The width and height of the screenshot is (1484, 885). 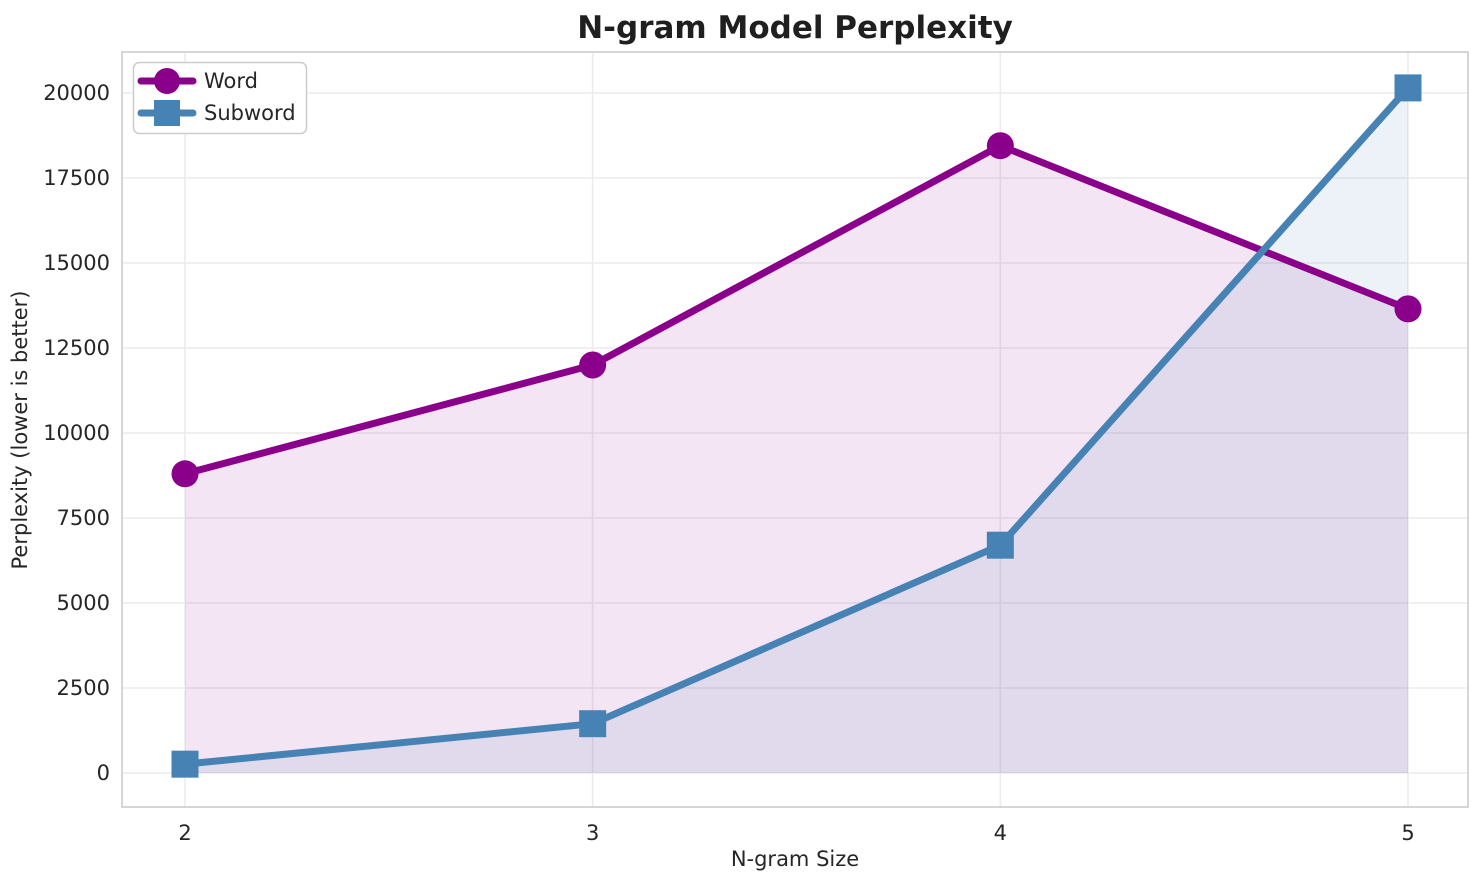 What do you see at coordinates (83, 688) in the screenshot?
I see `y-tick-label: 2500` at bounding box center [83, 688].